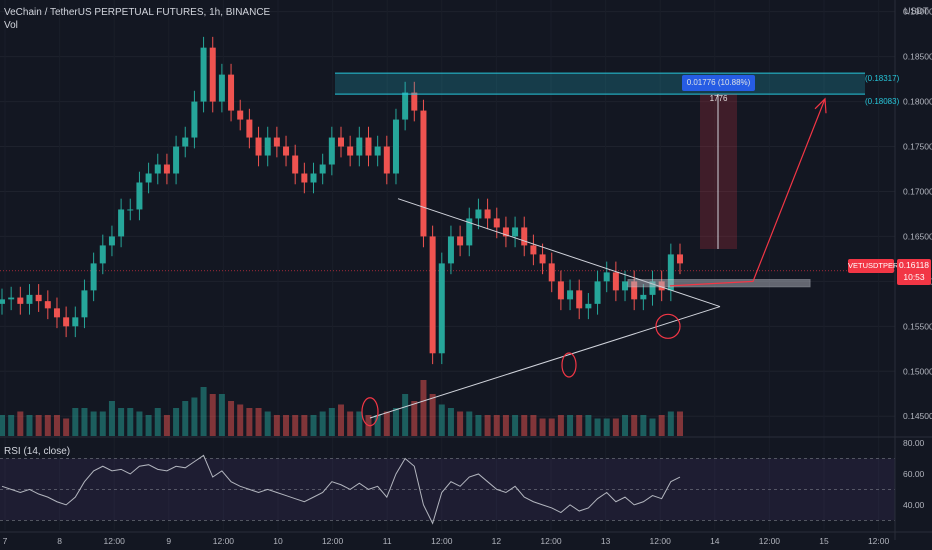 This screenshot has width=932, height=550. Describe the element at coordinates (882, 78) in the screenshot. I see `level-upper-label: (0.18317)` at that location.